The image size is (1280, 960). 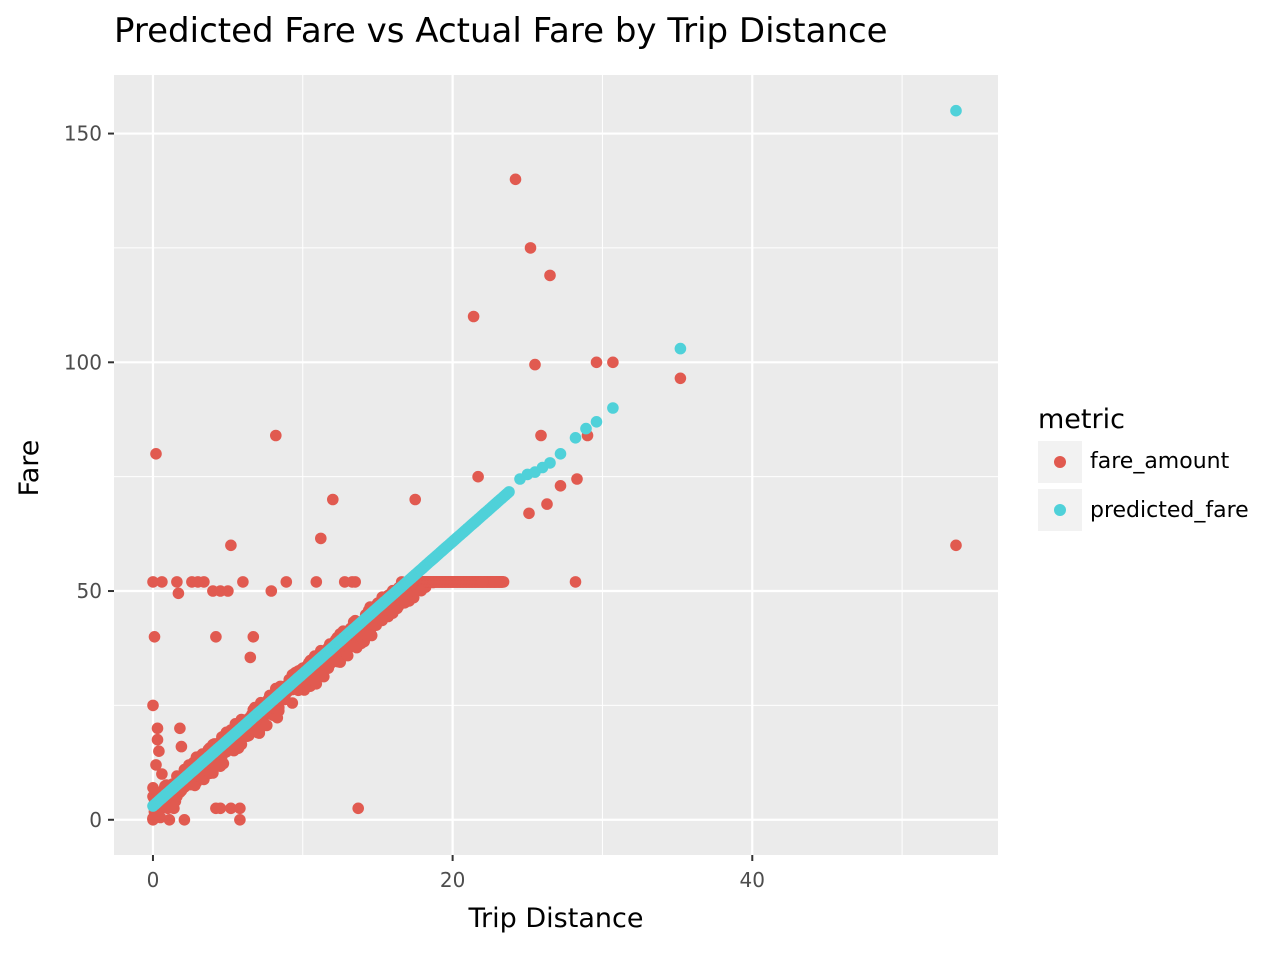 What do you see at coordinates (1169, 510) in the screenshot?
I see `legend-label-predicted-fare: predicted_fare` at bounding box center [1169, 510].